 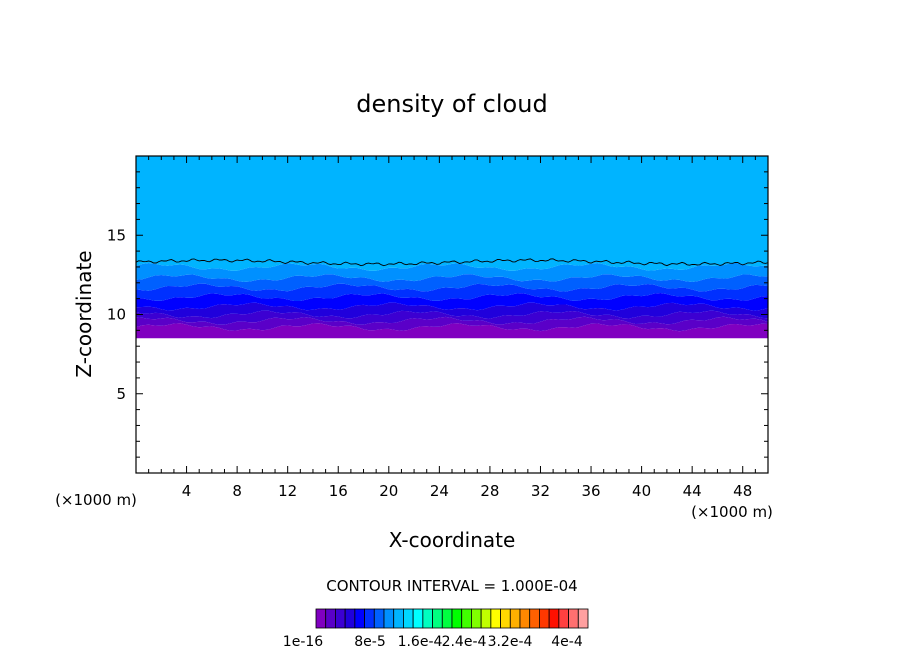 What do you see at coordinates (96, 500) in the screenshot?
I see `x-unit-left: (×1000 m)` at bounding box center [96, 500].